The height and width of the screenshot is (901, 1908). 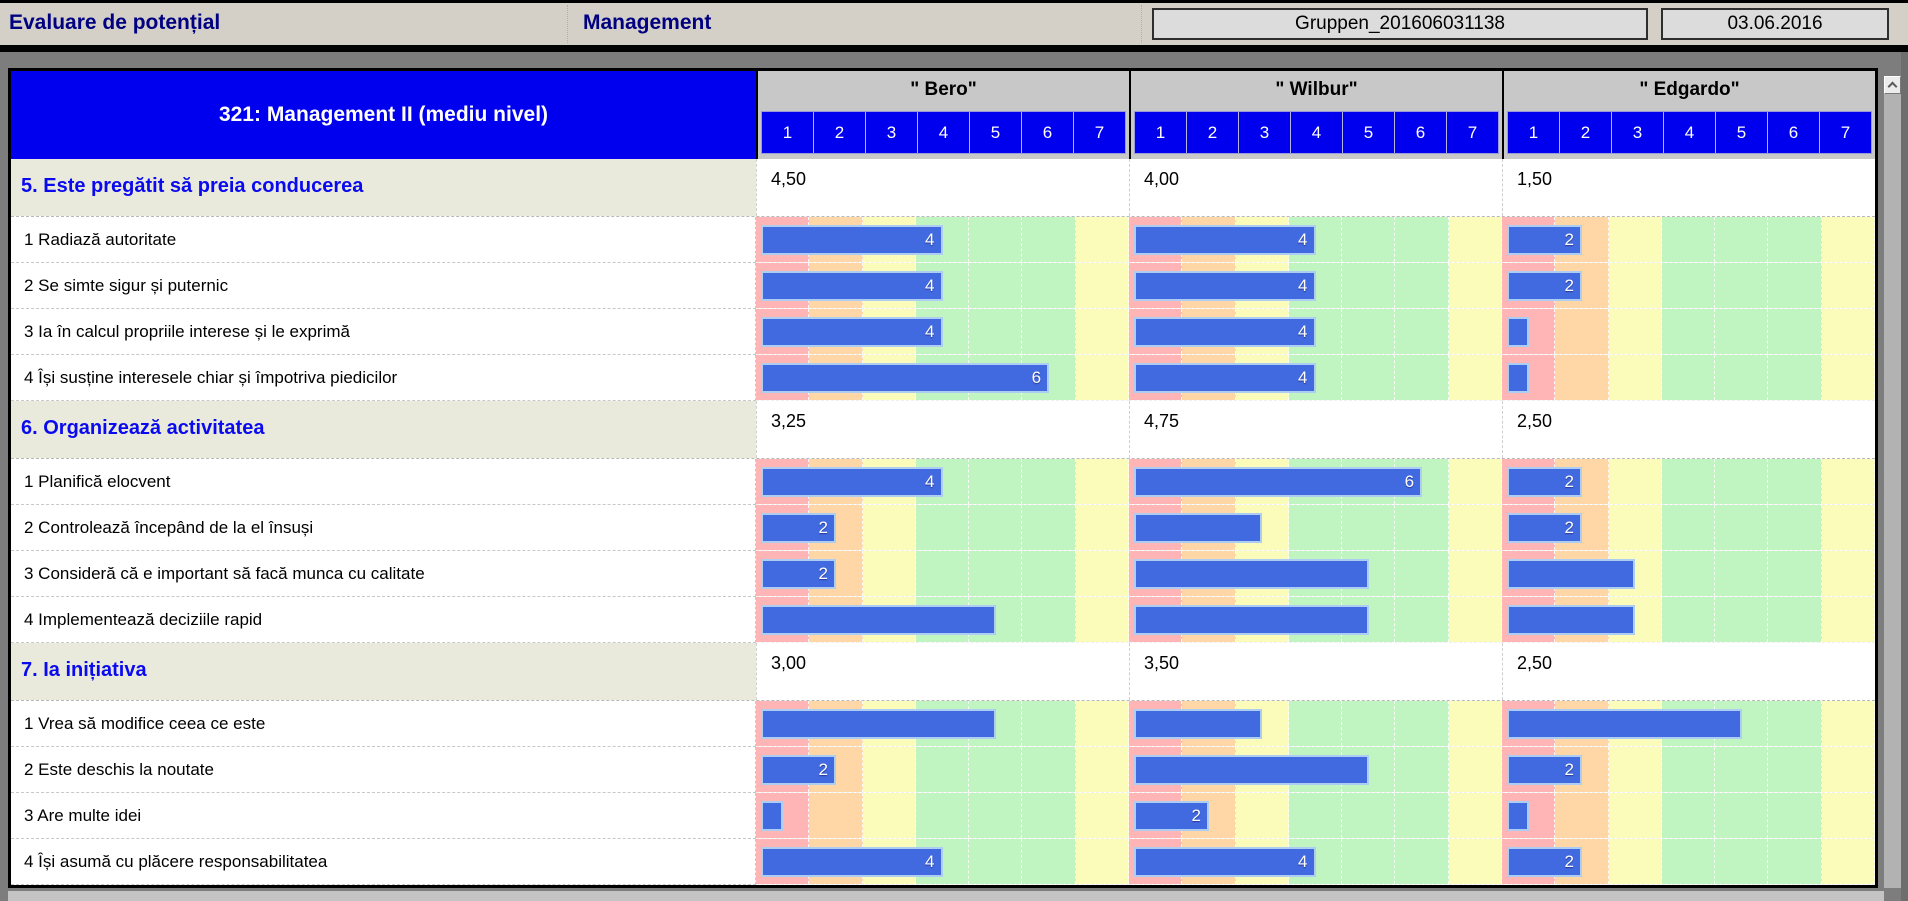 I want to click on table-title-cell: 321: Management II (mediu nivel), so click(x=383, y=115).